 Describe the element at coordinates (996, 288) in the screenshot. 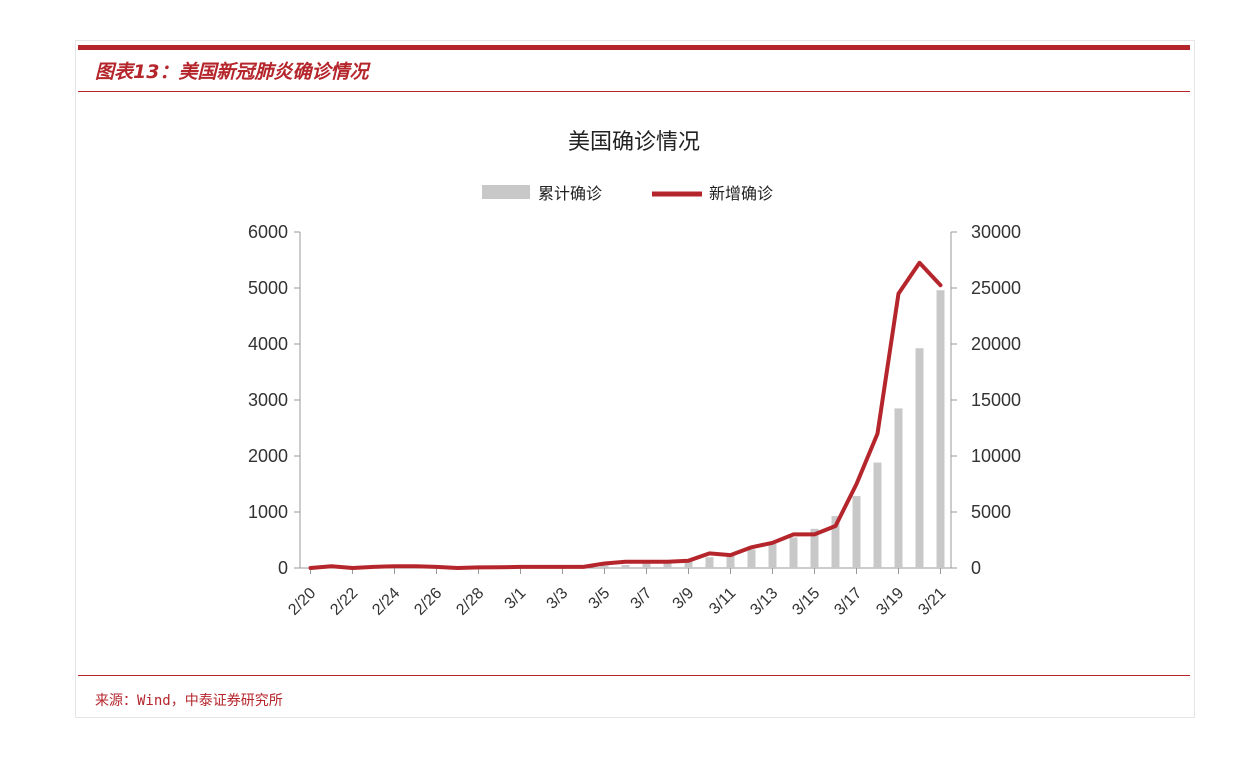

I see `right-tick-label: 25000` at that location.